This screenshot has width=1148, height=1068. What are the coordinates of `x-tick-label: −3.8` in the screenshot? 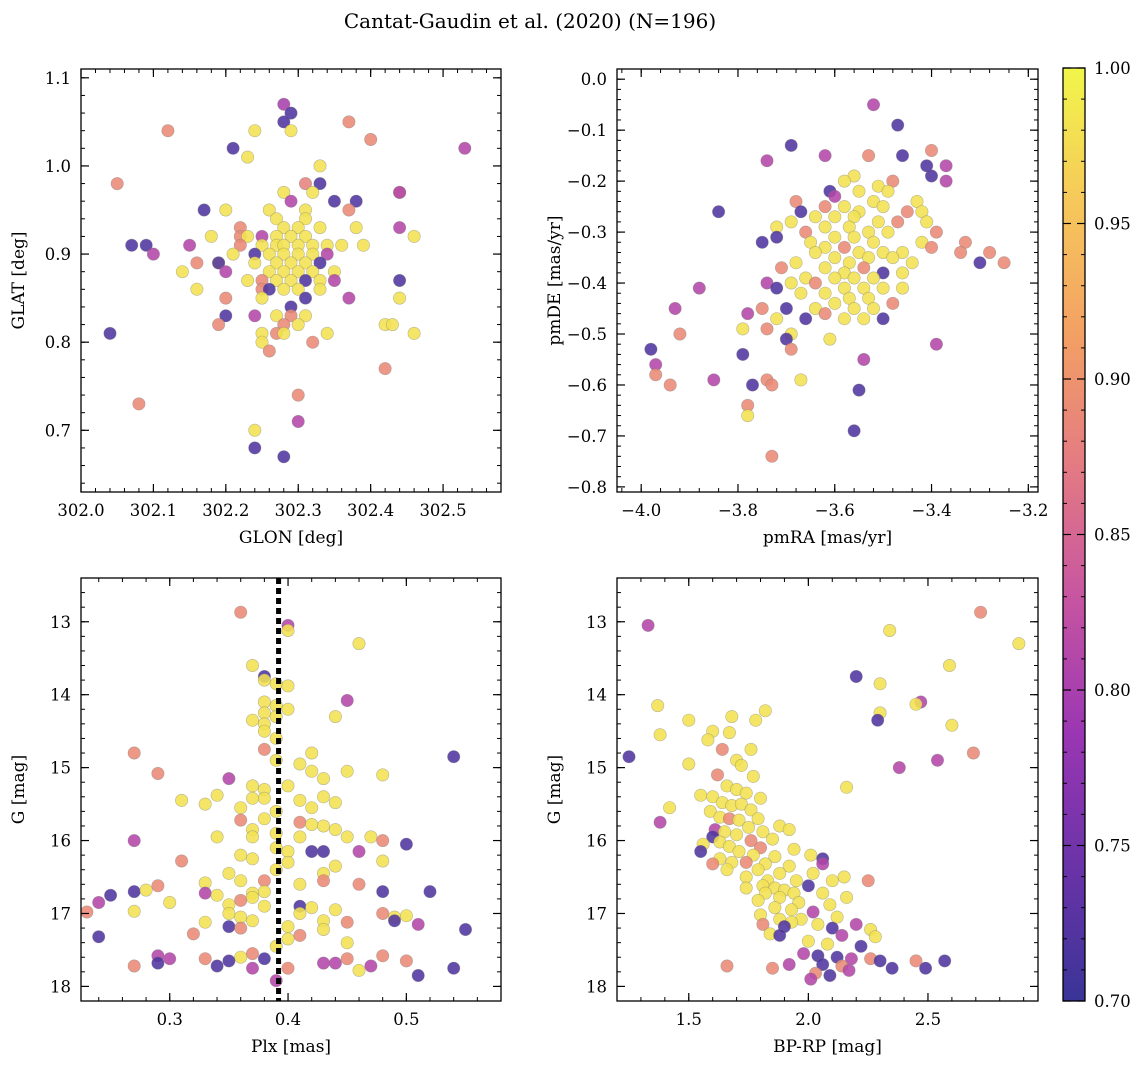 It's located at (738, 510).